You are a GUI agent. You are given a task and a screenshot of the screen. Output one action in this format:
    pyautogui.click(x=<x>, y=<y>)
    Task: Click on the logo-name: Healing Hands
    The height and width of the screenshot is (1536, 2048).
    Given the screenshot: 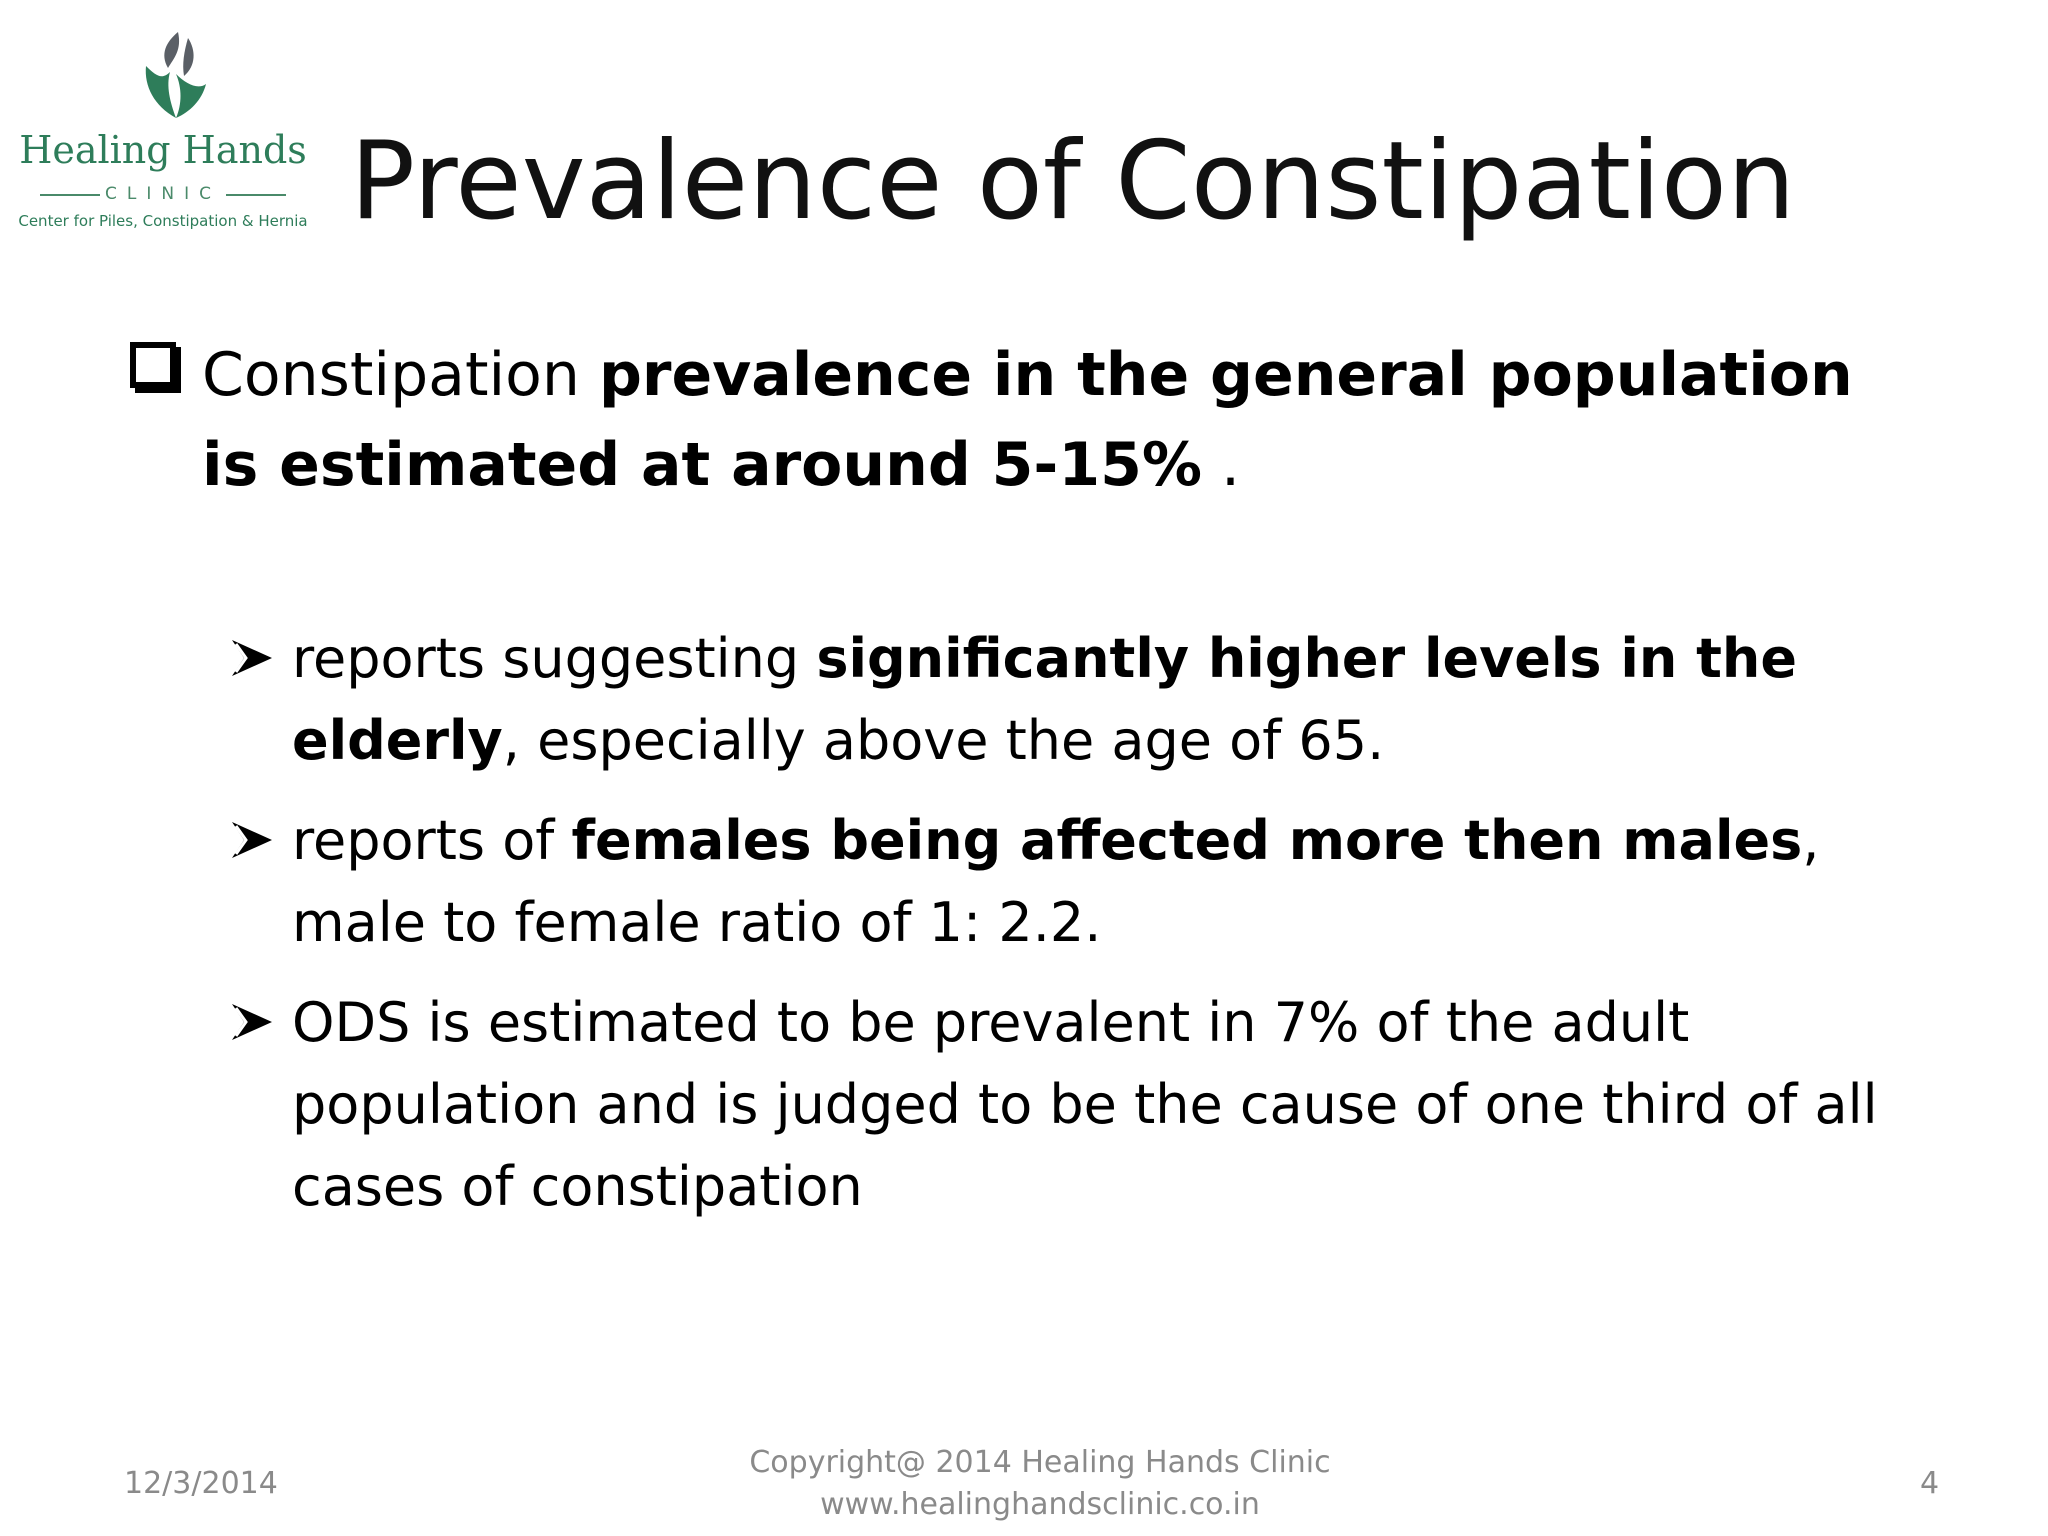 What is the action you would take?
    pyautogui.click(x=163, y=150)
    